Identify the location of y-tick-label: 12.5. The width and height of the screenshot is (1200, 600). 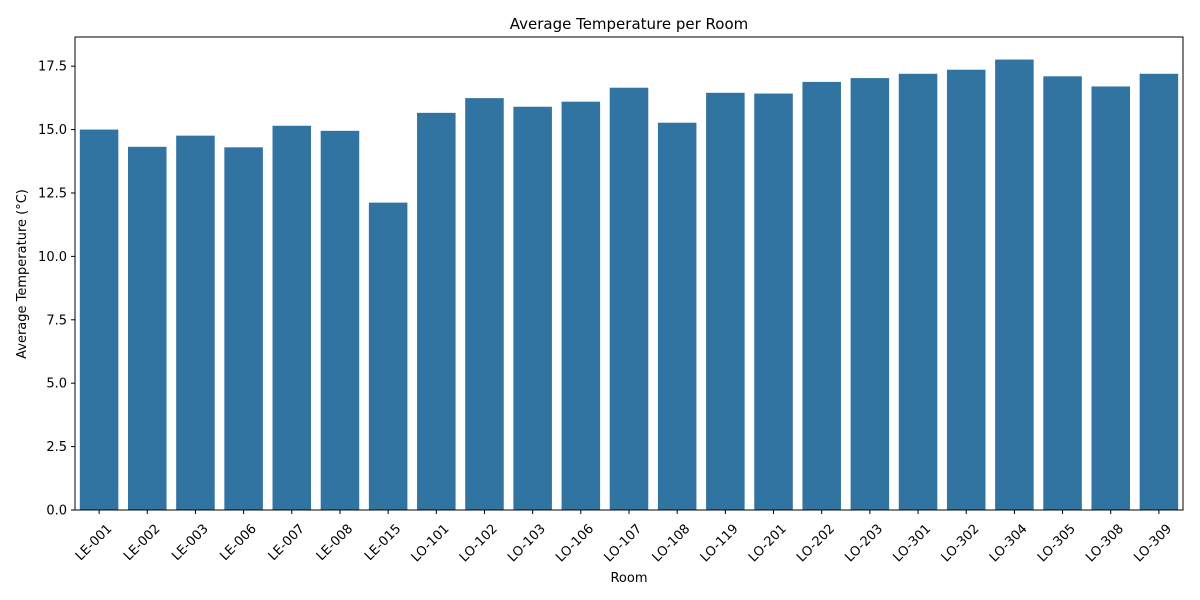
(52, 193).